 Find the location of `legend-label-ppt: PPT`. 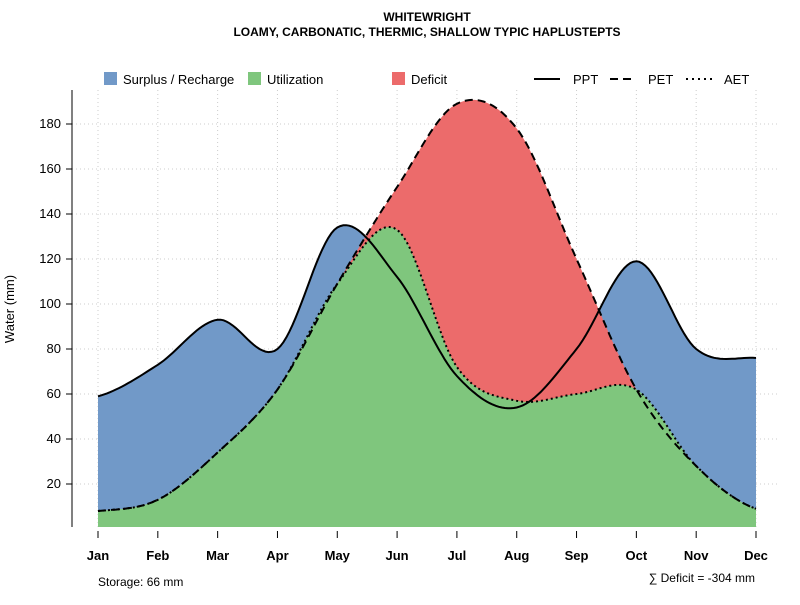

legend-label-ppt: PPT is located at coordinates (585, 79).